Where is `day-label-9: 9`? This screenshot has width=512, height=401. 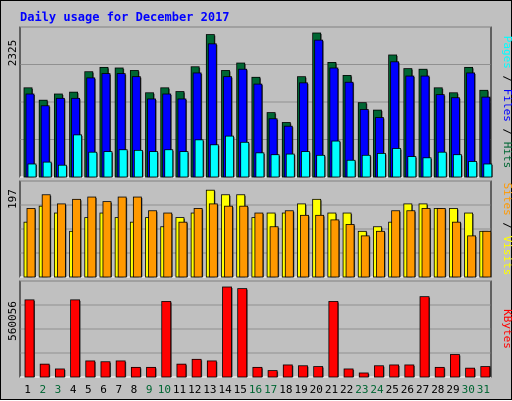
day-label-9: 9 is located at coordinates (149, 389).